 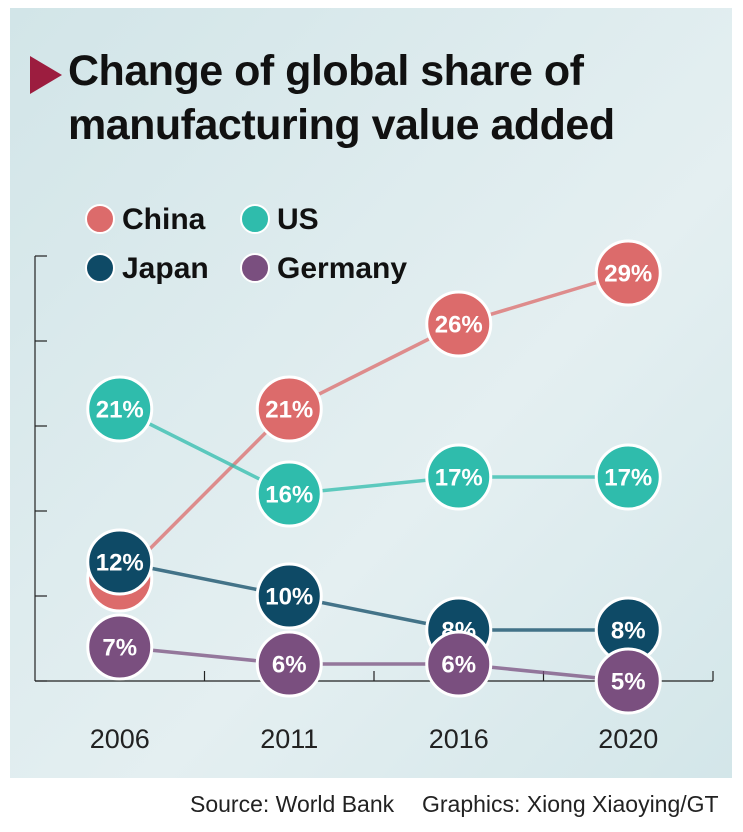 I want to click on x-tick-label: 2011, so click(x=289, y=739).